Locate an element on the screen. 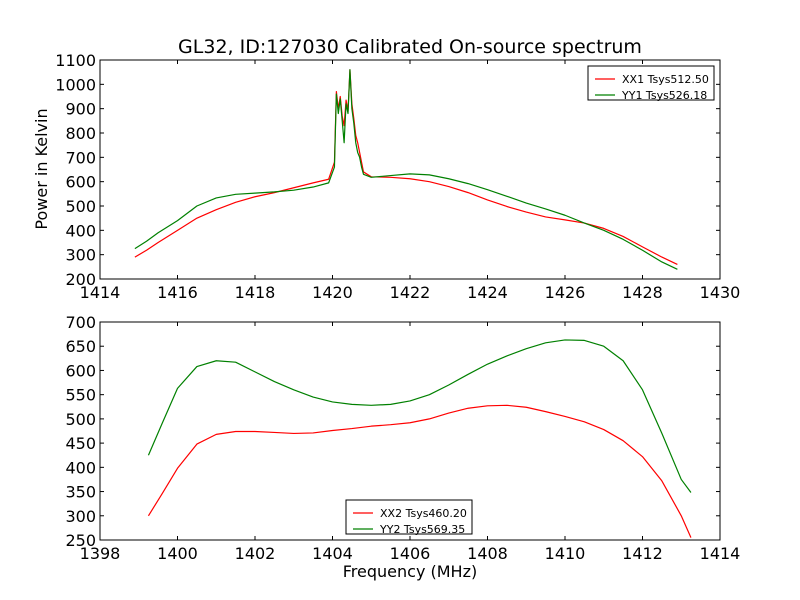  y-axis-label: Power in Kelvin is located at coordinates (41, 168).